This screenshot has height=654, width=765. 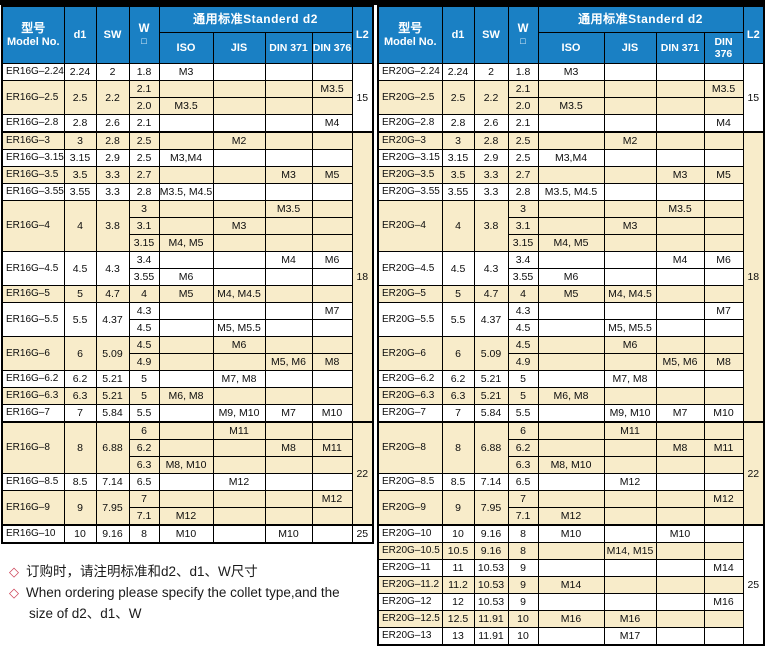 I want to click on table-row: ER16G–2.5 2.5 2.2 2.1 M3.5, so click(x=187, y=97).